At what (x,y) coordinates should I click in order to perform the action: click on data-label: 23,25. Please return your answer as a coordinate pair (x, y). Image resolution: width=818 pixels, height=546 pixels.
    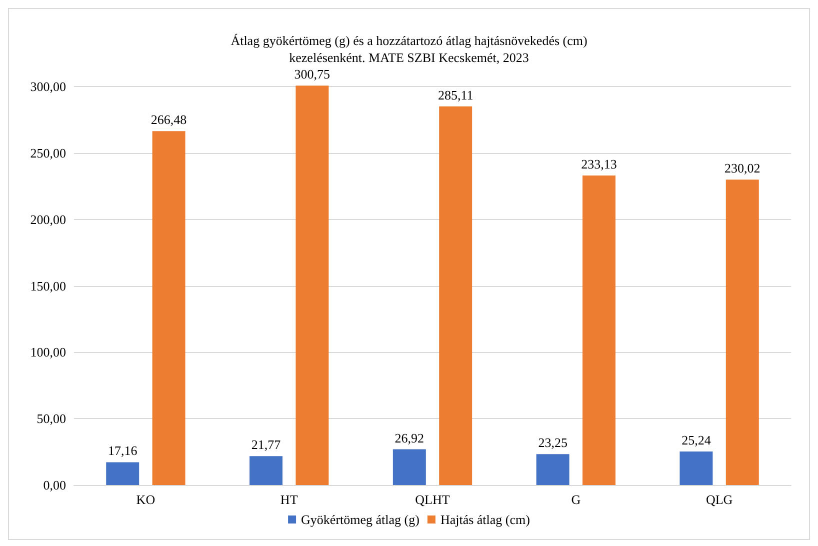
    Looking at the image, I should click on (553, 442).